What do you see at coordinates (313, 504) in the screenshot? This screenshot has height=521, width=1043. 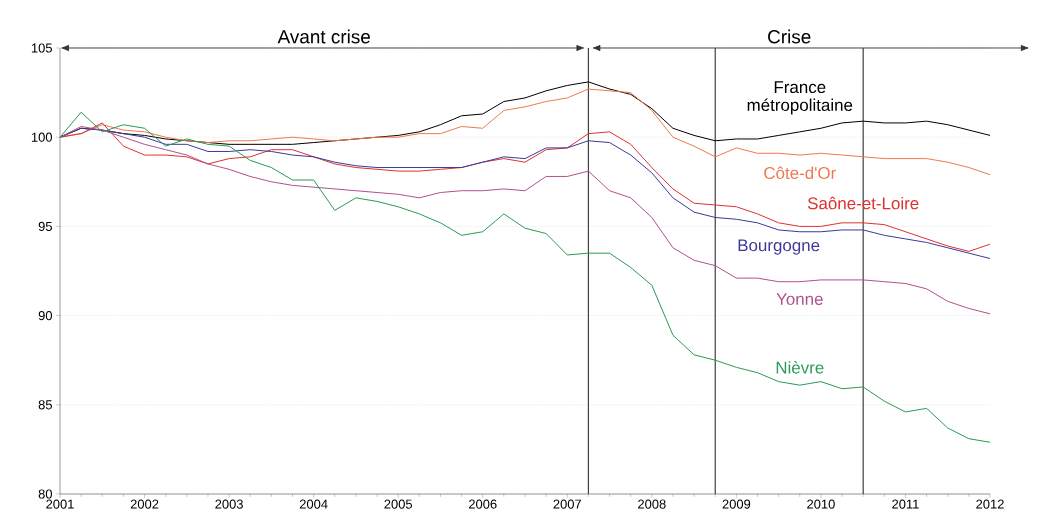 I see `x-tick-label: 2004` at bounding box center [313, 504].